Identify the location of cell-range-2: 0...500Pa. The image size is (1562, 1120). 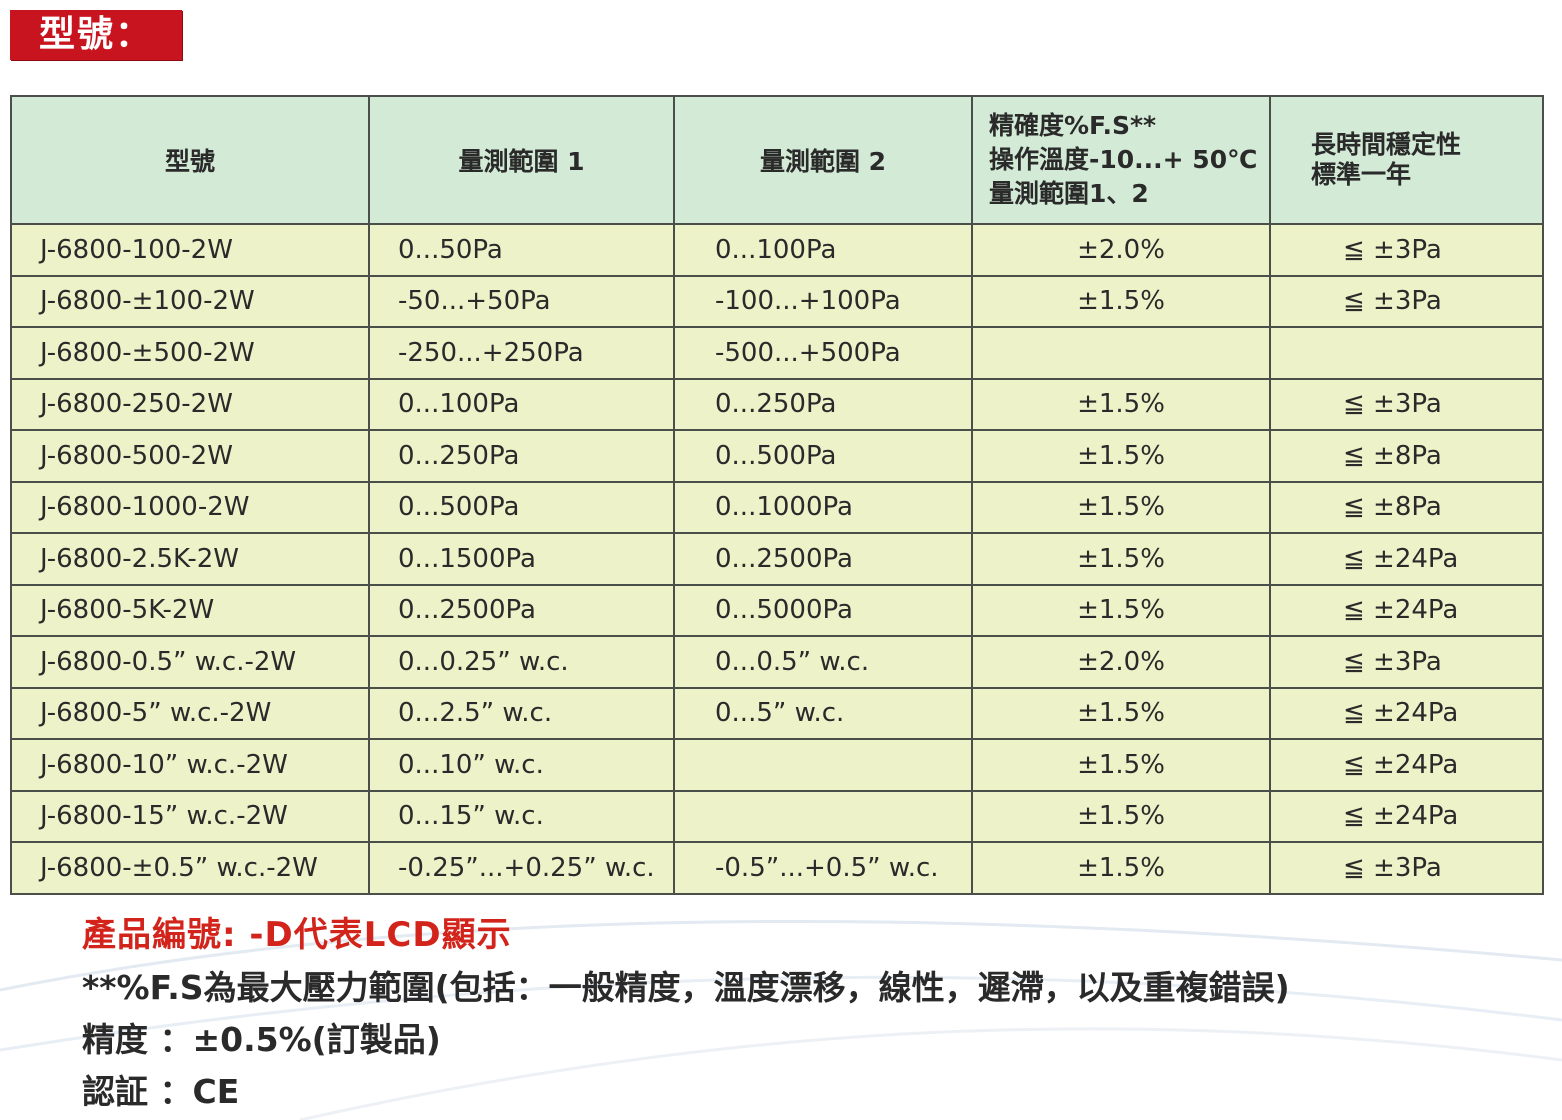
(823, 456).